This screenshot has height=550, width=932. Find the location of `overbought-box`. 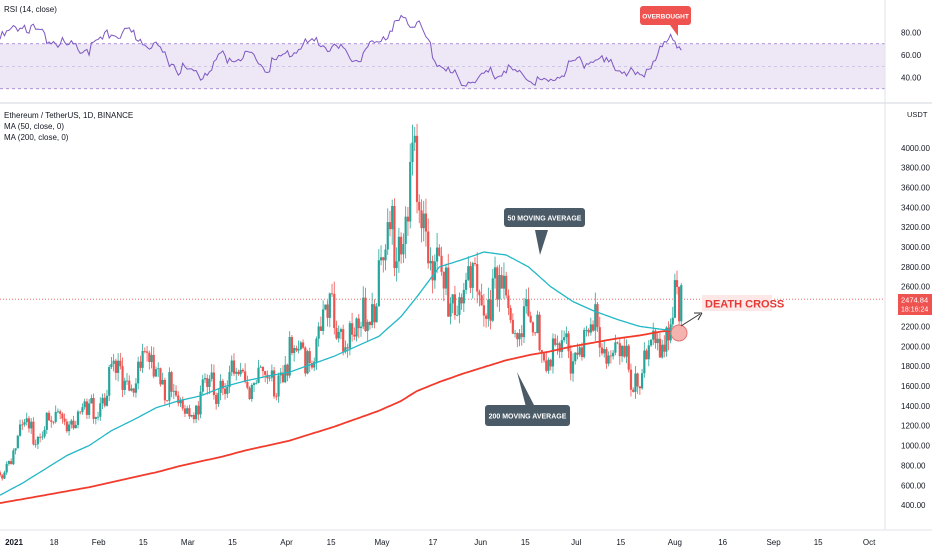

overbought-box is located at coordinates (665, 15).